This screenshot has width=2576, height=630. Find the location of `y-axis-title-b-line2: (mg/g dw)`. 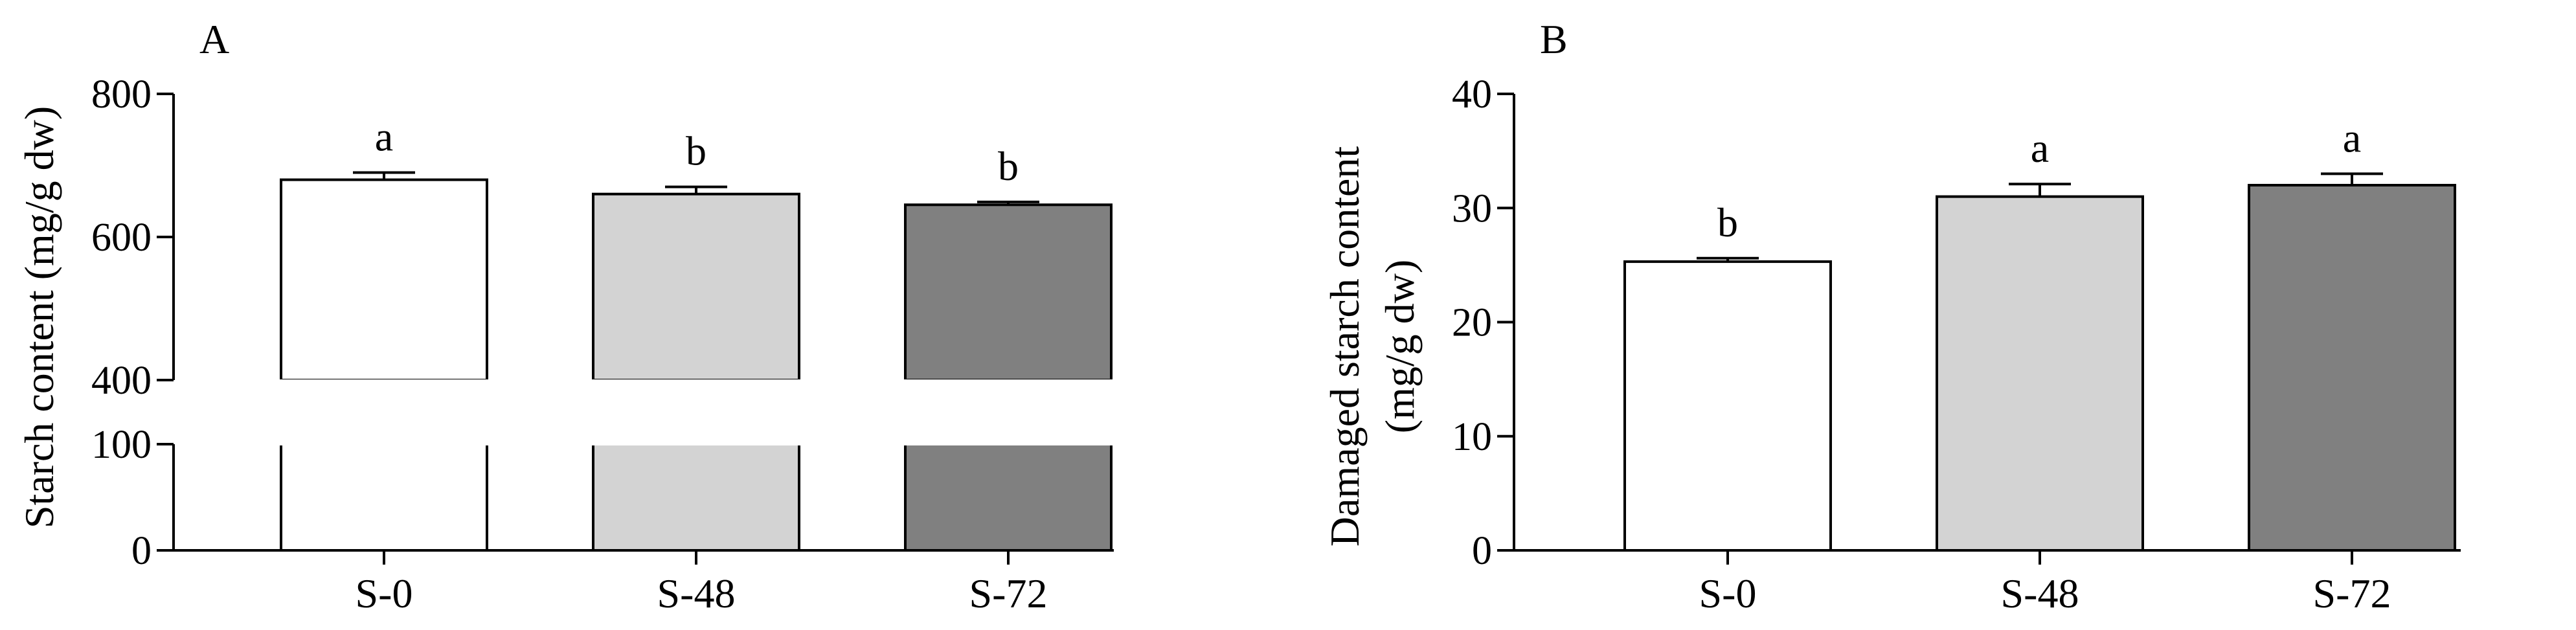

y-axis-title-b-line2: (mg/g dw) is located at coordinates (1400, 346).